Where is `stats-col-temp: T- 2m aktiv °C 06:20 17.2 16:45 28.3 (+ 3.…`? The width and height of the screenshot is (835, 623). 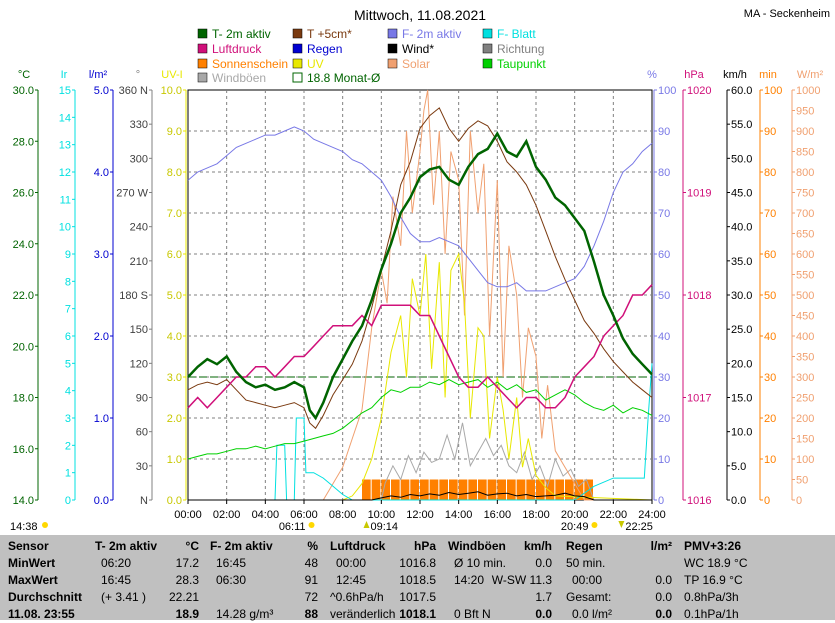 stats-col-temp: T- 2m aktiv °C 06:20 17.2 16:45 28.3 (+ 3.… is located at coordinates (149, 580).